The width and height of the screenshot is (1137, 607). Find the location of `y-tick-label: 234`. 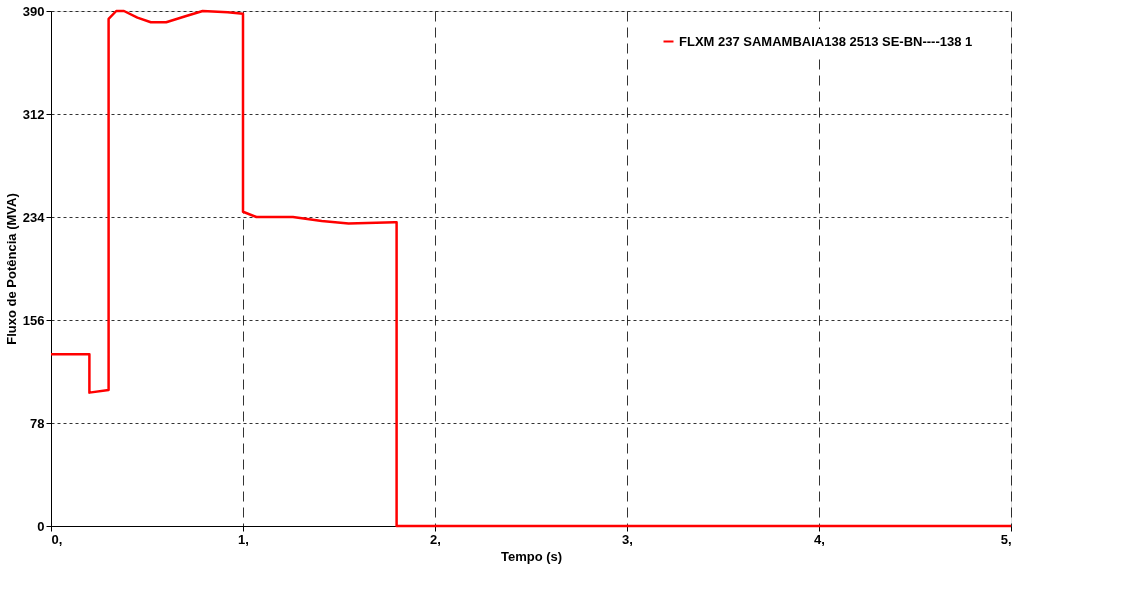

y-tick-label: 234 is located at coordinates (34, 217).